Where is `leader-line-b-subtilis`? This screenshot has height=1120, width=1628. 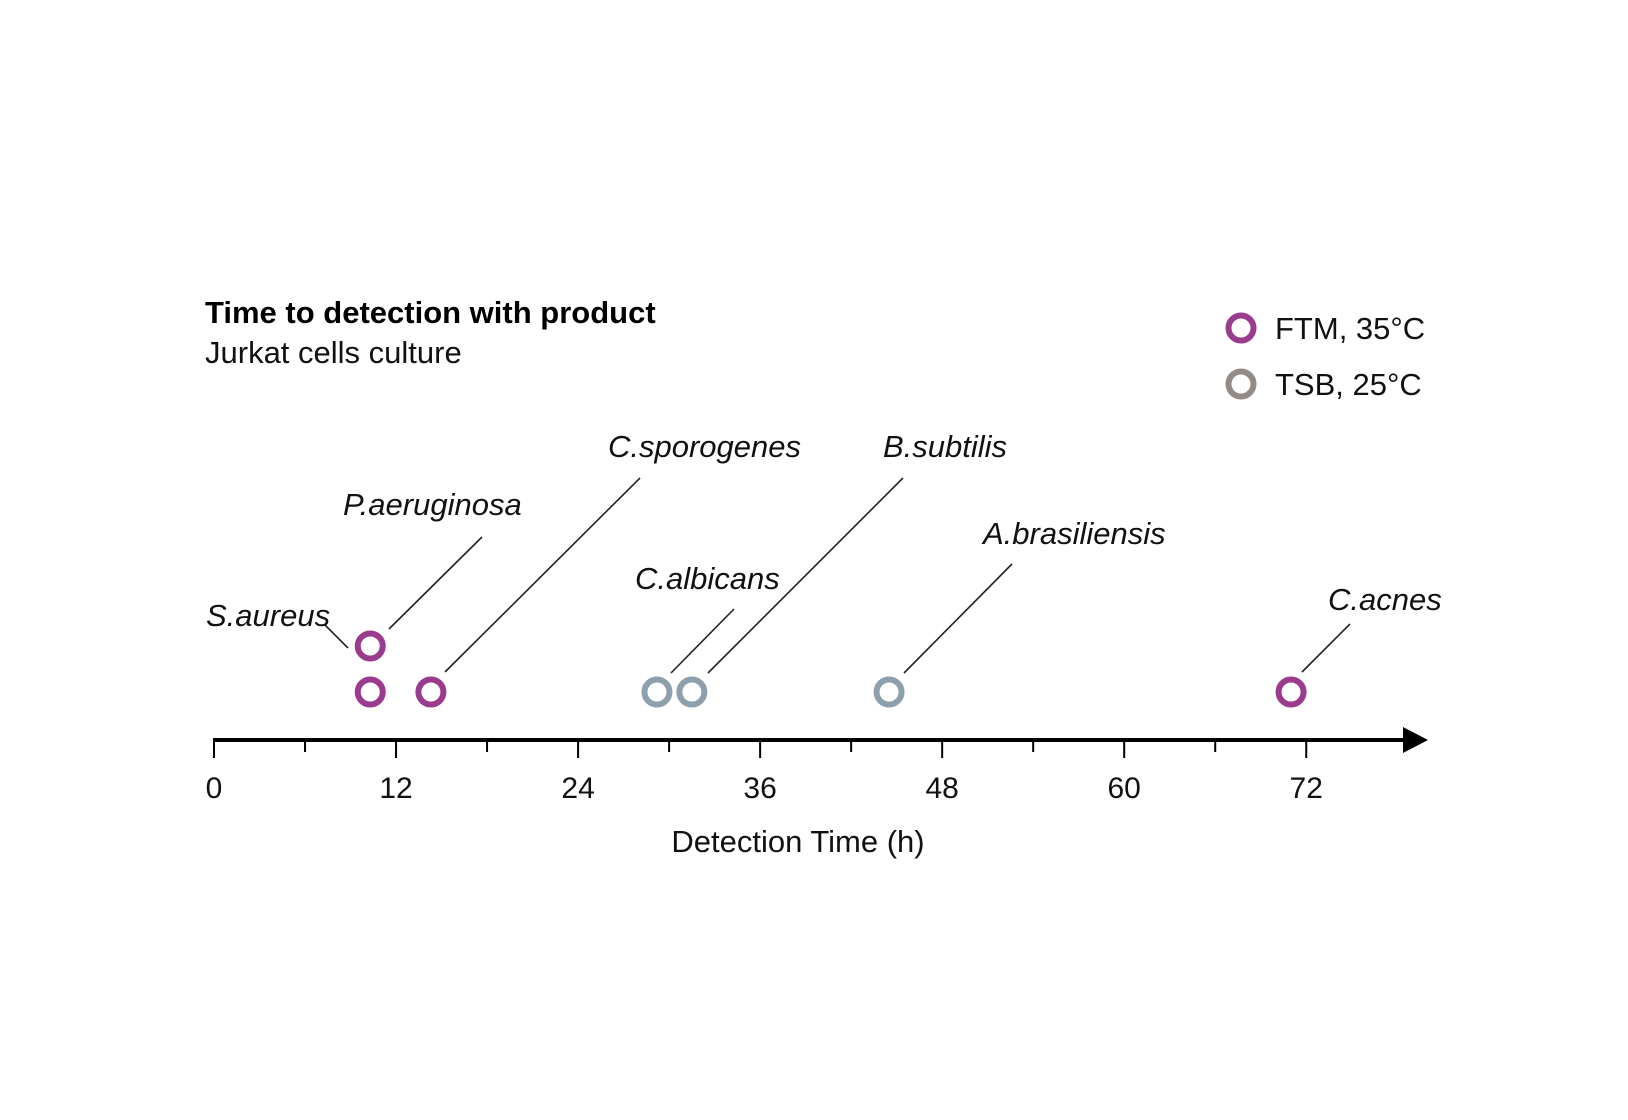 leader-line-b-subtilis is located at coordinates (805, 575).